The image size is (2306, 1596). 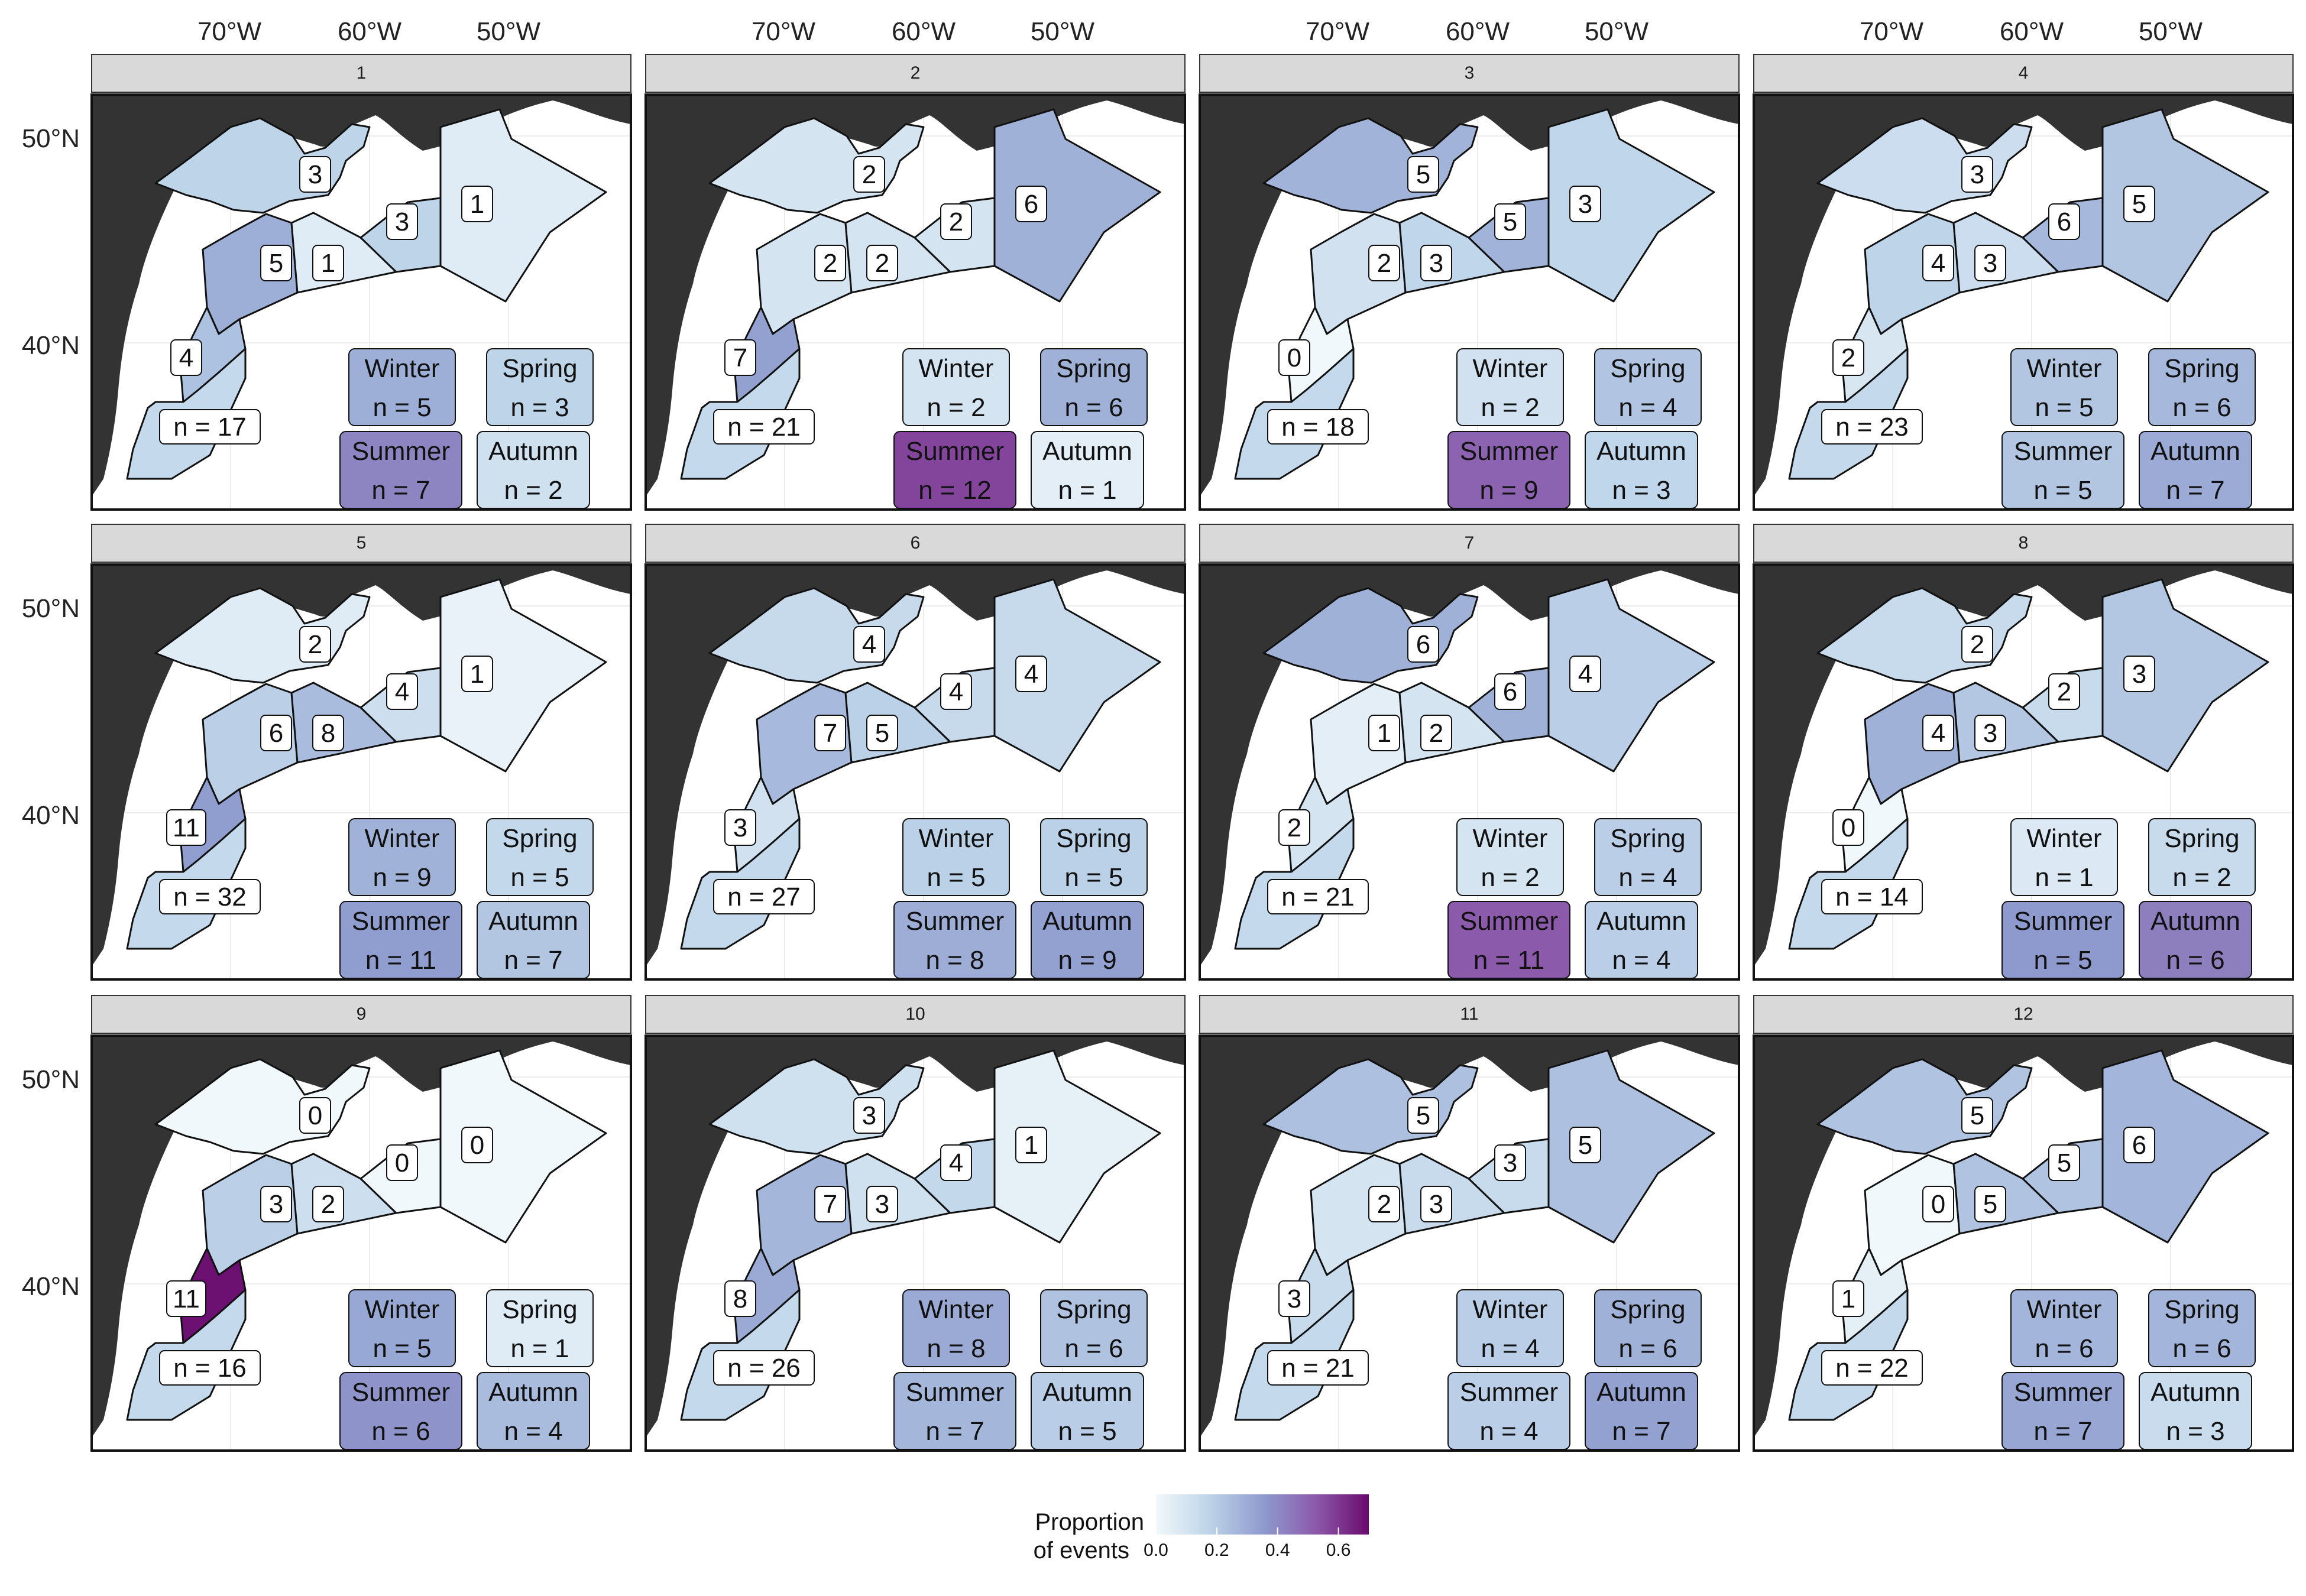 What do you see at coordinates (1031, 204) in the screenshot?
I see `region-count-newfoundland: 6` at bounding box center [1031, 204].